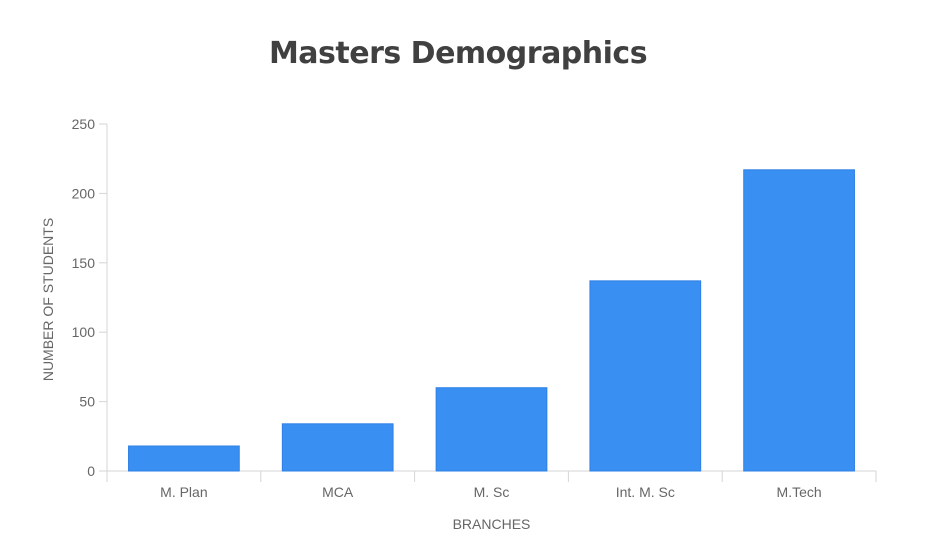 Image resolution: width=948 pixels, height=556 pixels. I want to click on x-tick-label: M. Sc, so click(492, 492).